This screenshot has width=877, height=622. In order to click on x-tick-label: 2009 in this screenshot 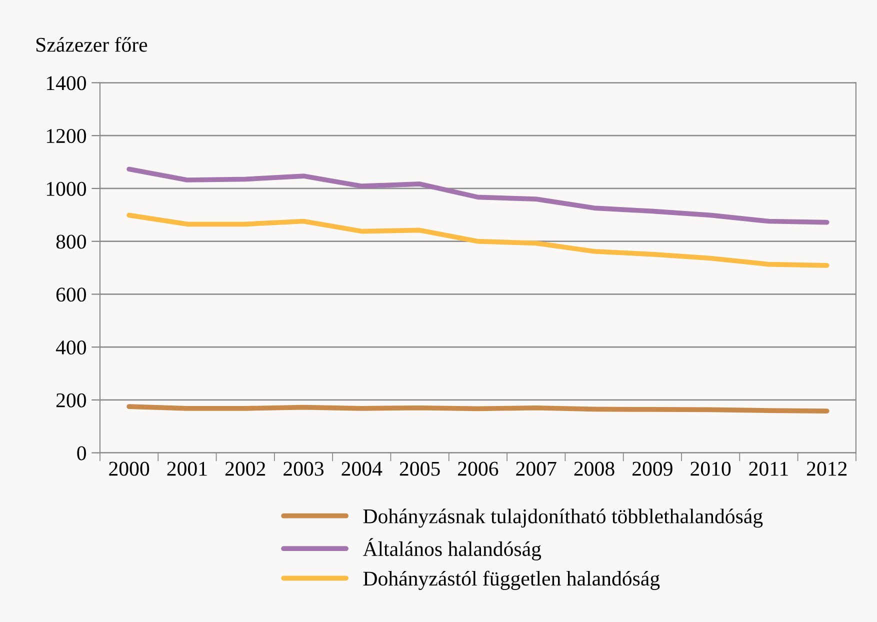, I will do `click(652, 469)`.